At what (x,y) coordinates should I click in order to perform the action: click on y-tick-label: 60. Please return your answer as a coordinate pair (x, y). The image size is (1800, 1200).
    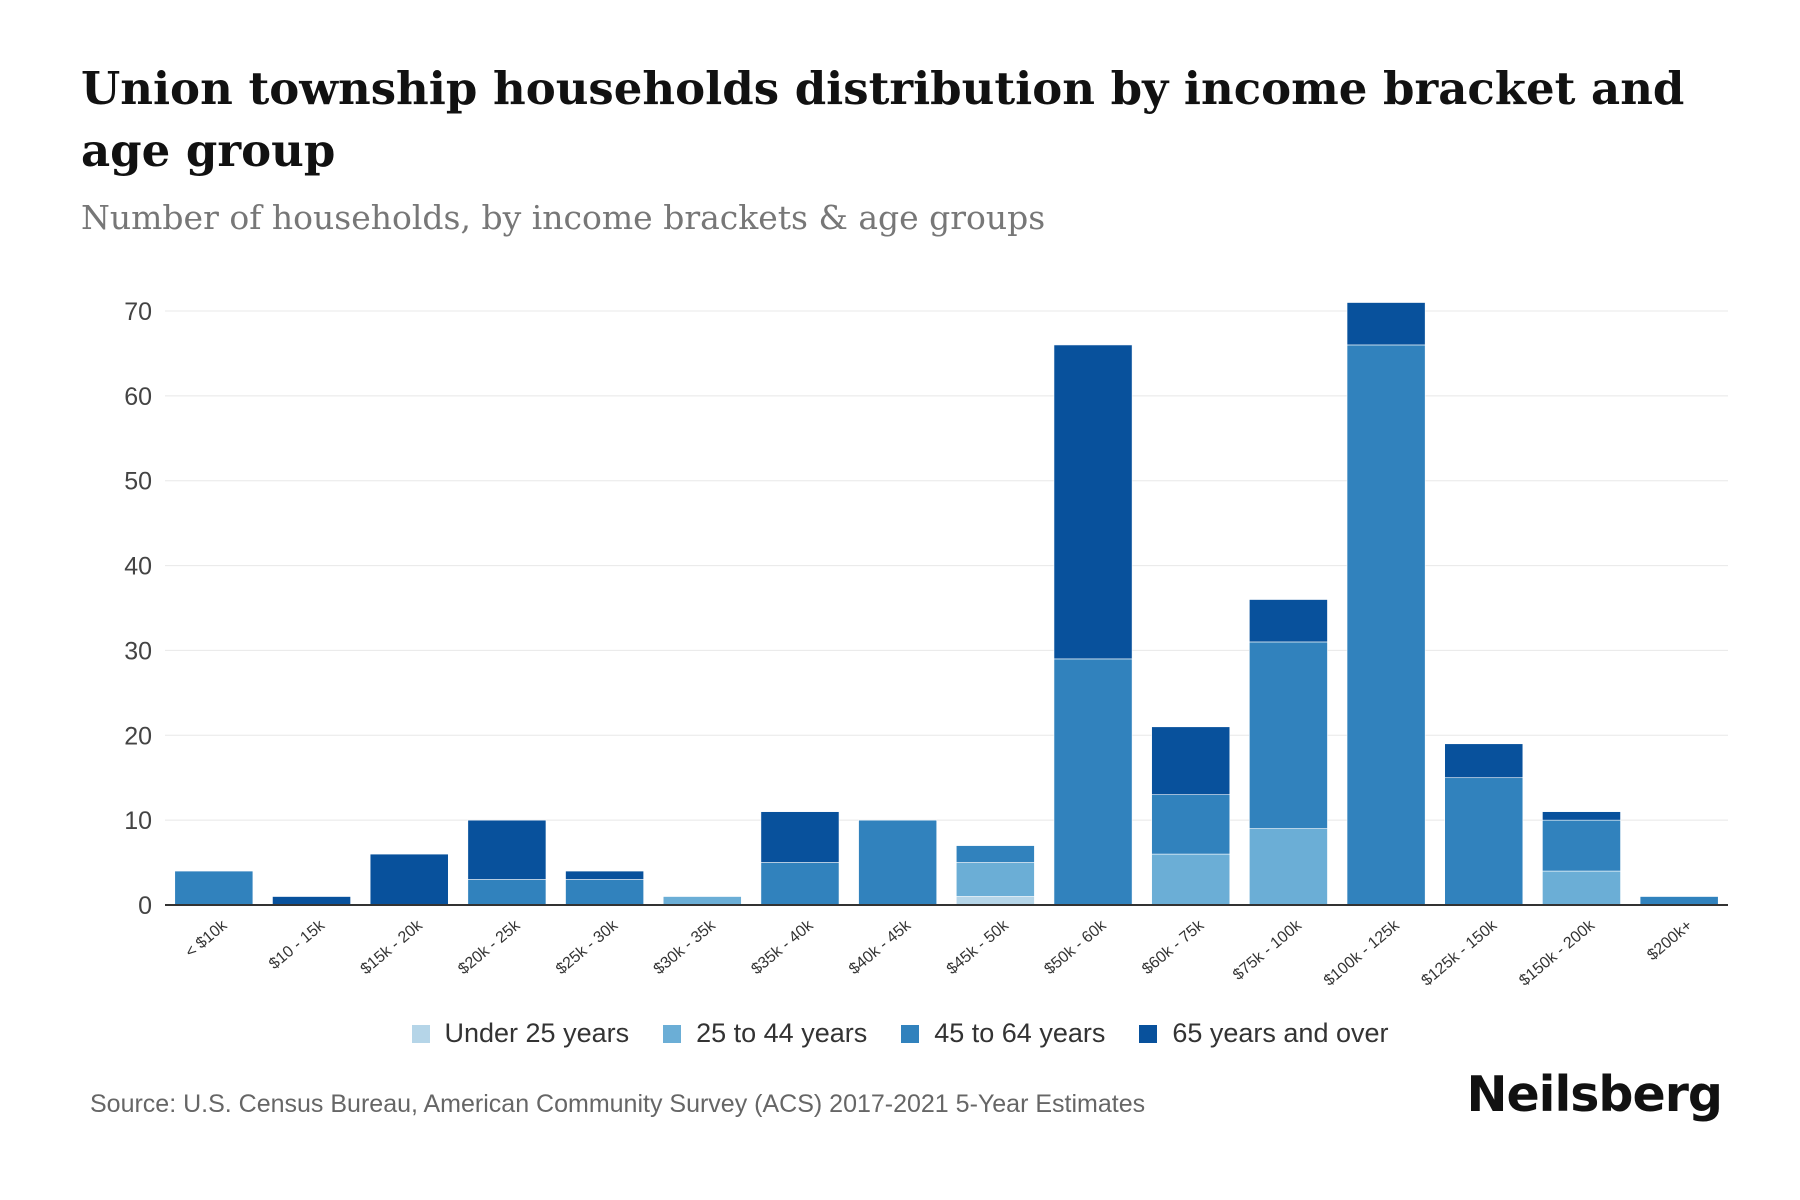
    Looking at the image, I should click on (138, 397).